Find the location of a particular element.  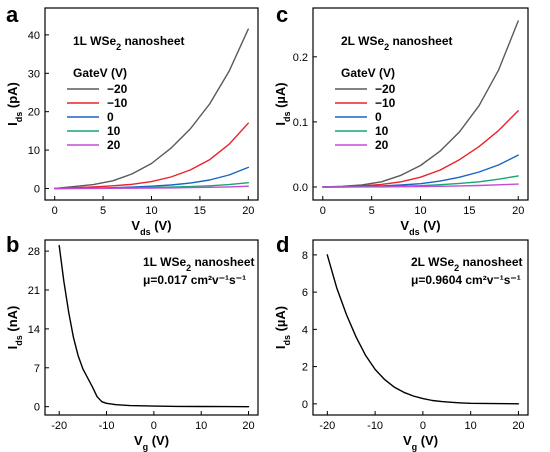

panel-letter-a: a is located at coordinates (12, 14).